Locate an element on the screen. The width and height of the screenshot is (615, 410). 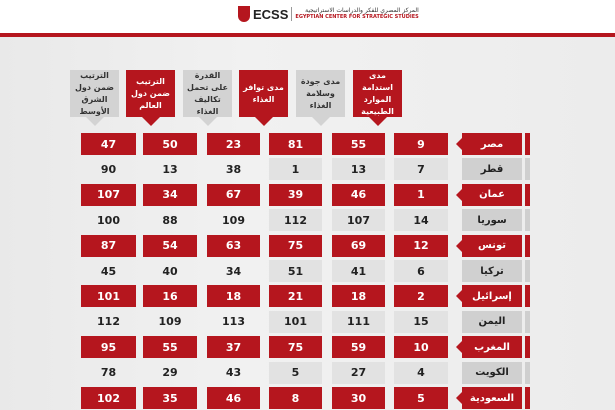
table-cell: 95 is located at coordinates (108, 347).